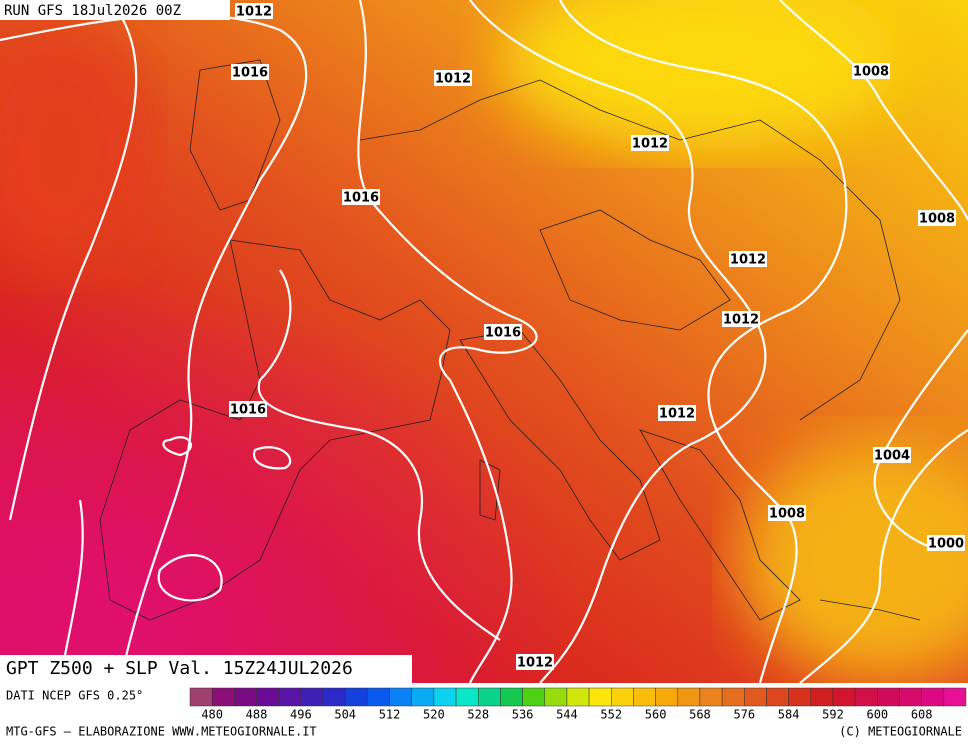 This screenshot has height=745, width=968. I want to click on colorbar-label: 496, so click(301, 715).